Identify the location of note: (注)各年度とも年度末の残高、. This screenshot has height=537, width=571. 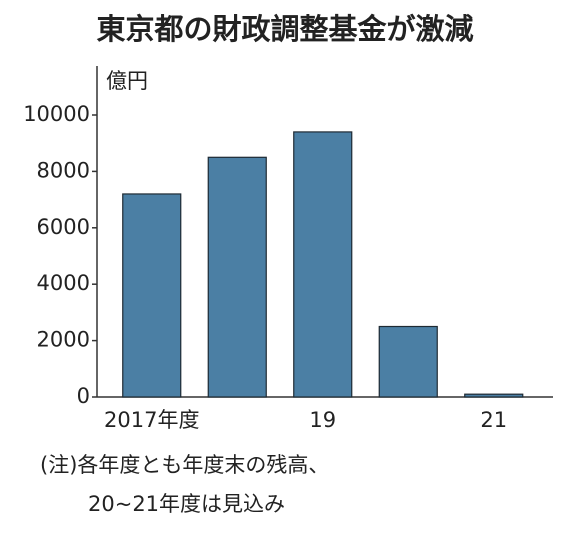
(184, 465).